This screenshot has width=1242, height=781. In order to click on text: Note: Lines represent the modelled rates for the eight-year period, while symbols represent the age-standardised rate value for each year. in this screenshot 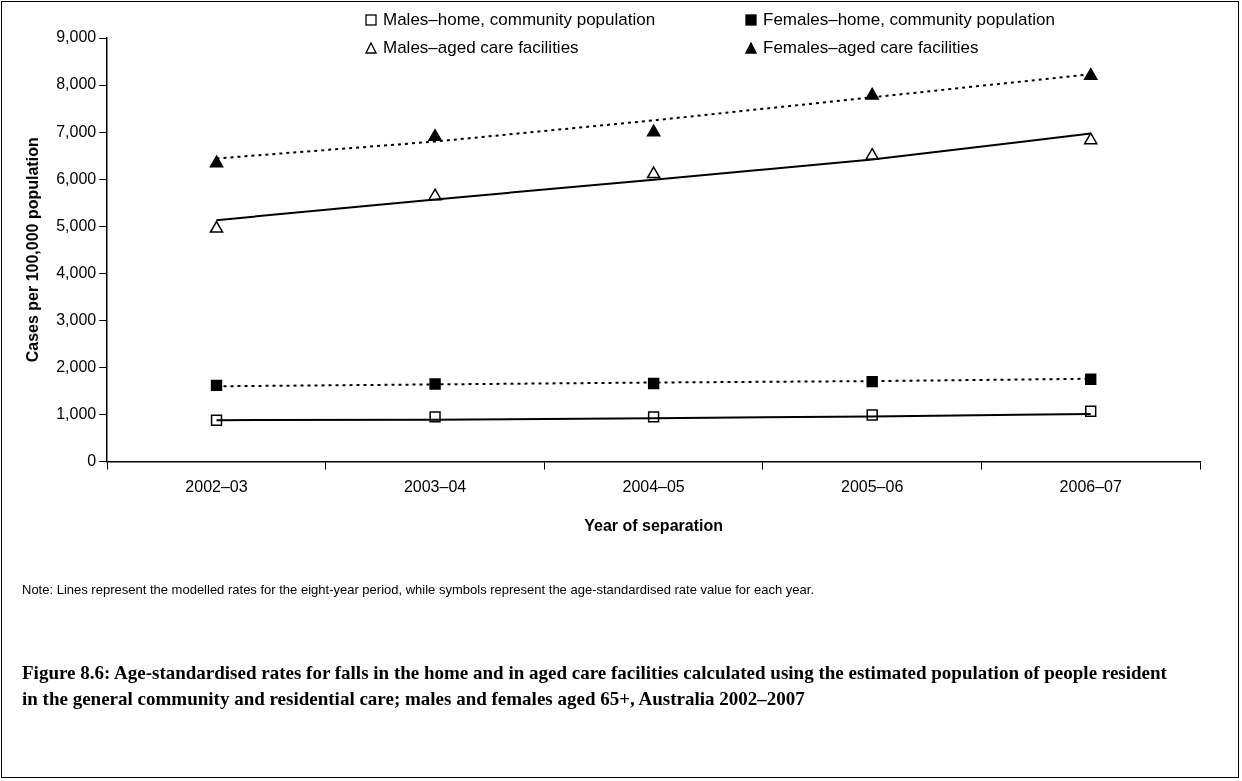, I will do `click(418, 589)`.